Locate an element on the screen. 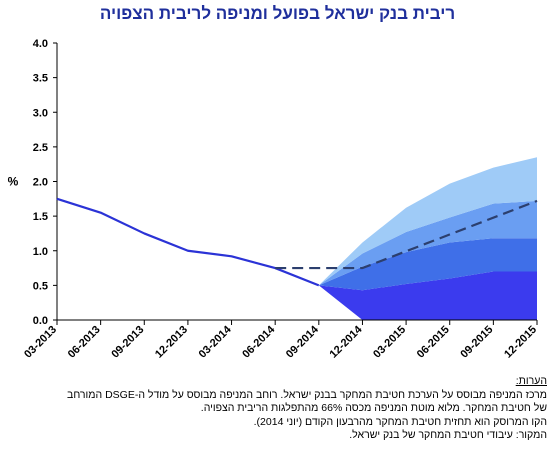 Image resolution: width=555 pixels, height=450 pixels. y-tick-label: 1.5 is located at coordinates (40, 217).